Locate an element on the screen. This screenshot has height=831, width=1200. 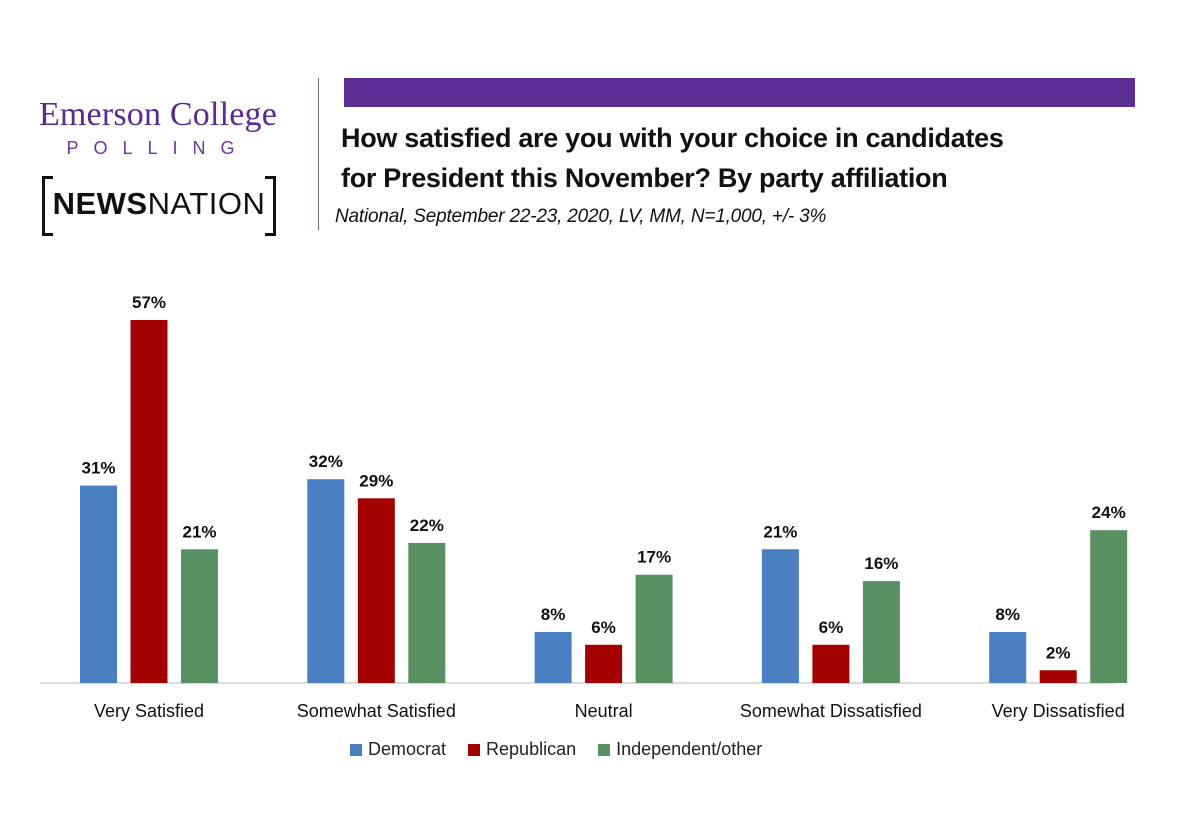
legend-swatch-democrat is located at coordinates (356, 749).